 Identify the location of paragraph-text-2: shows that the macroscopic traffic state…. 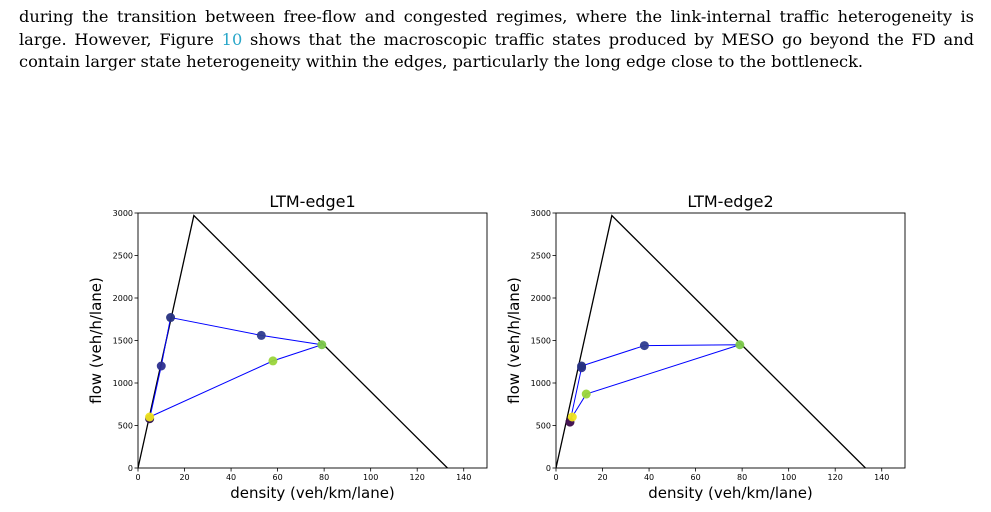
(496, 50).